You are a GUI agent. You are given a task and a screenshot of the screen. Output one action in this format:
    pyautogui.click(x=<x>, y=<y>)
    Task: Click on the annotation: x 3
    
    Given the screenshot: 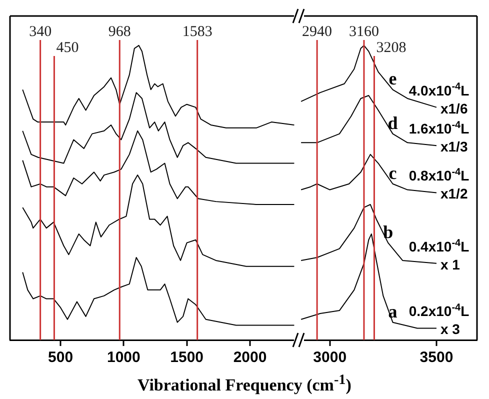 What is the action you would take?
    pyautogui.click(x=450, y=329)
    